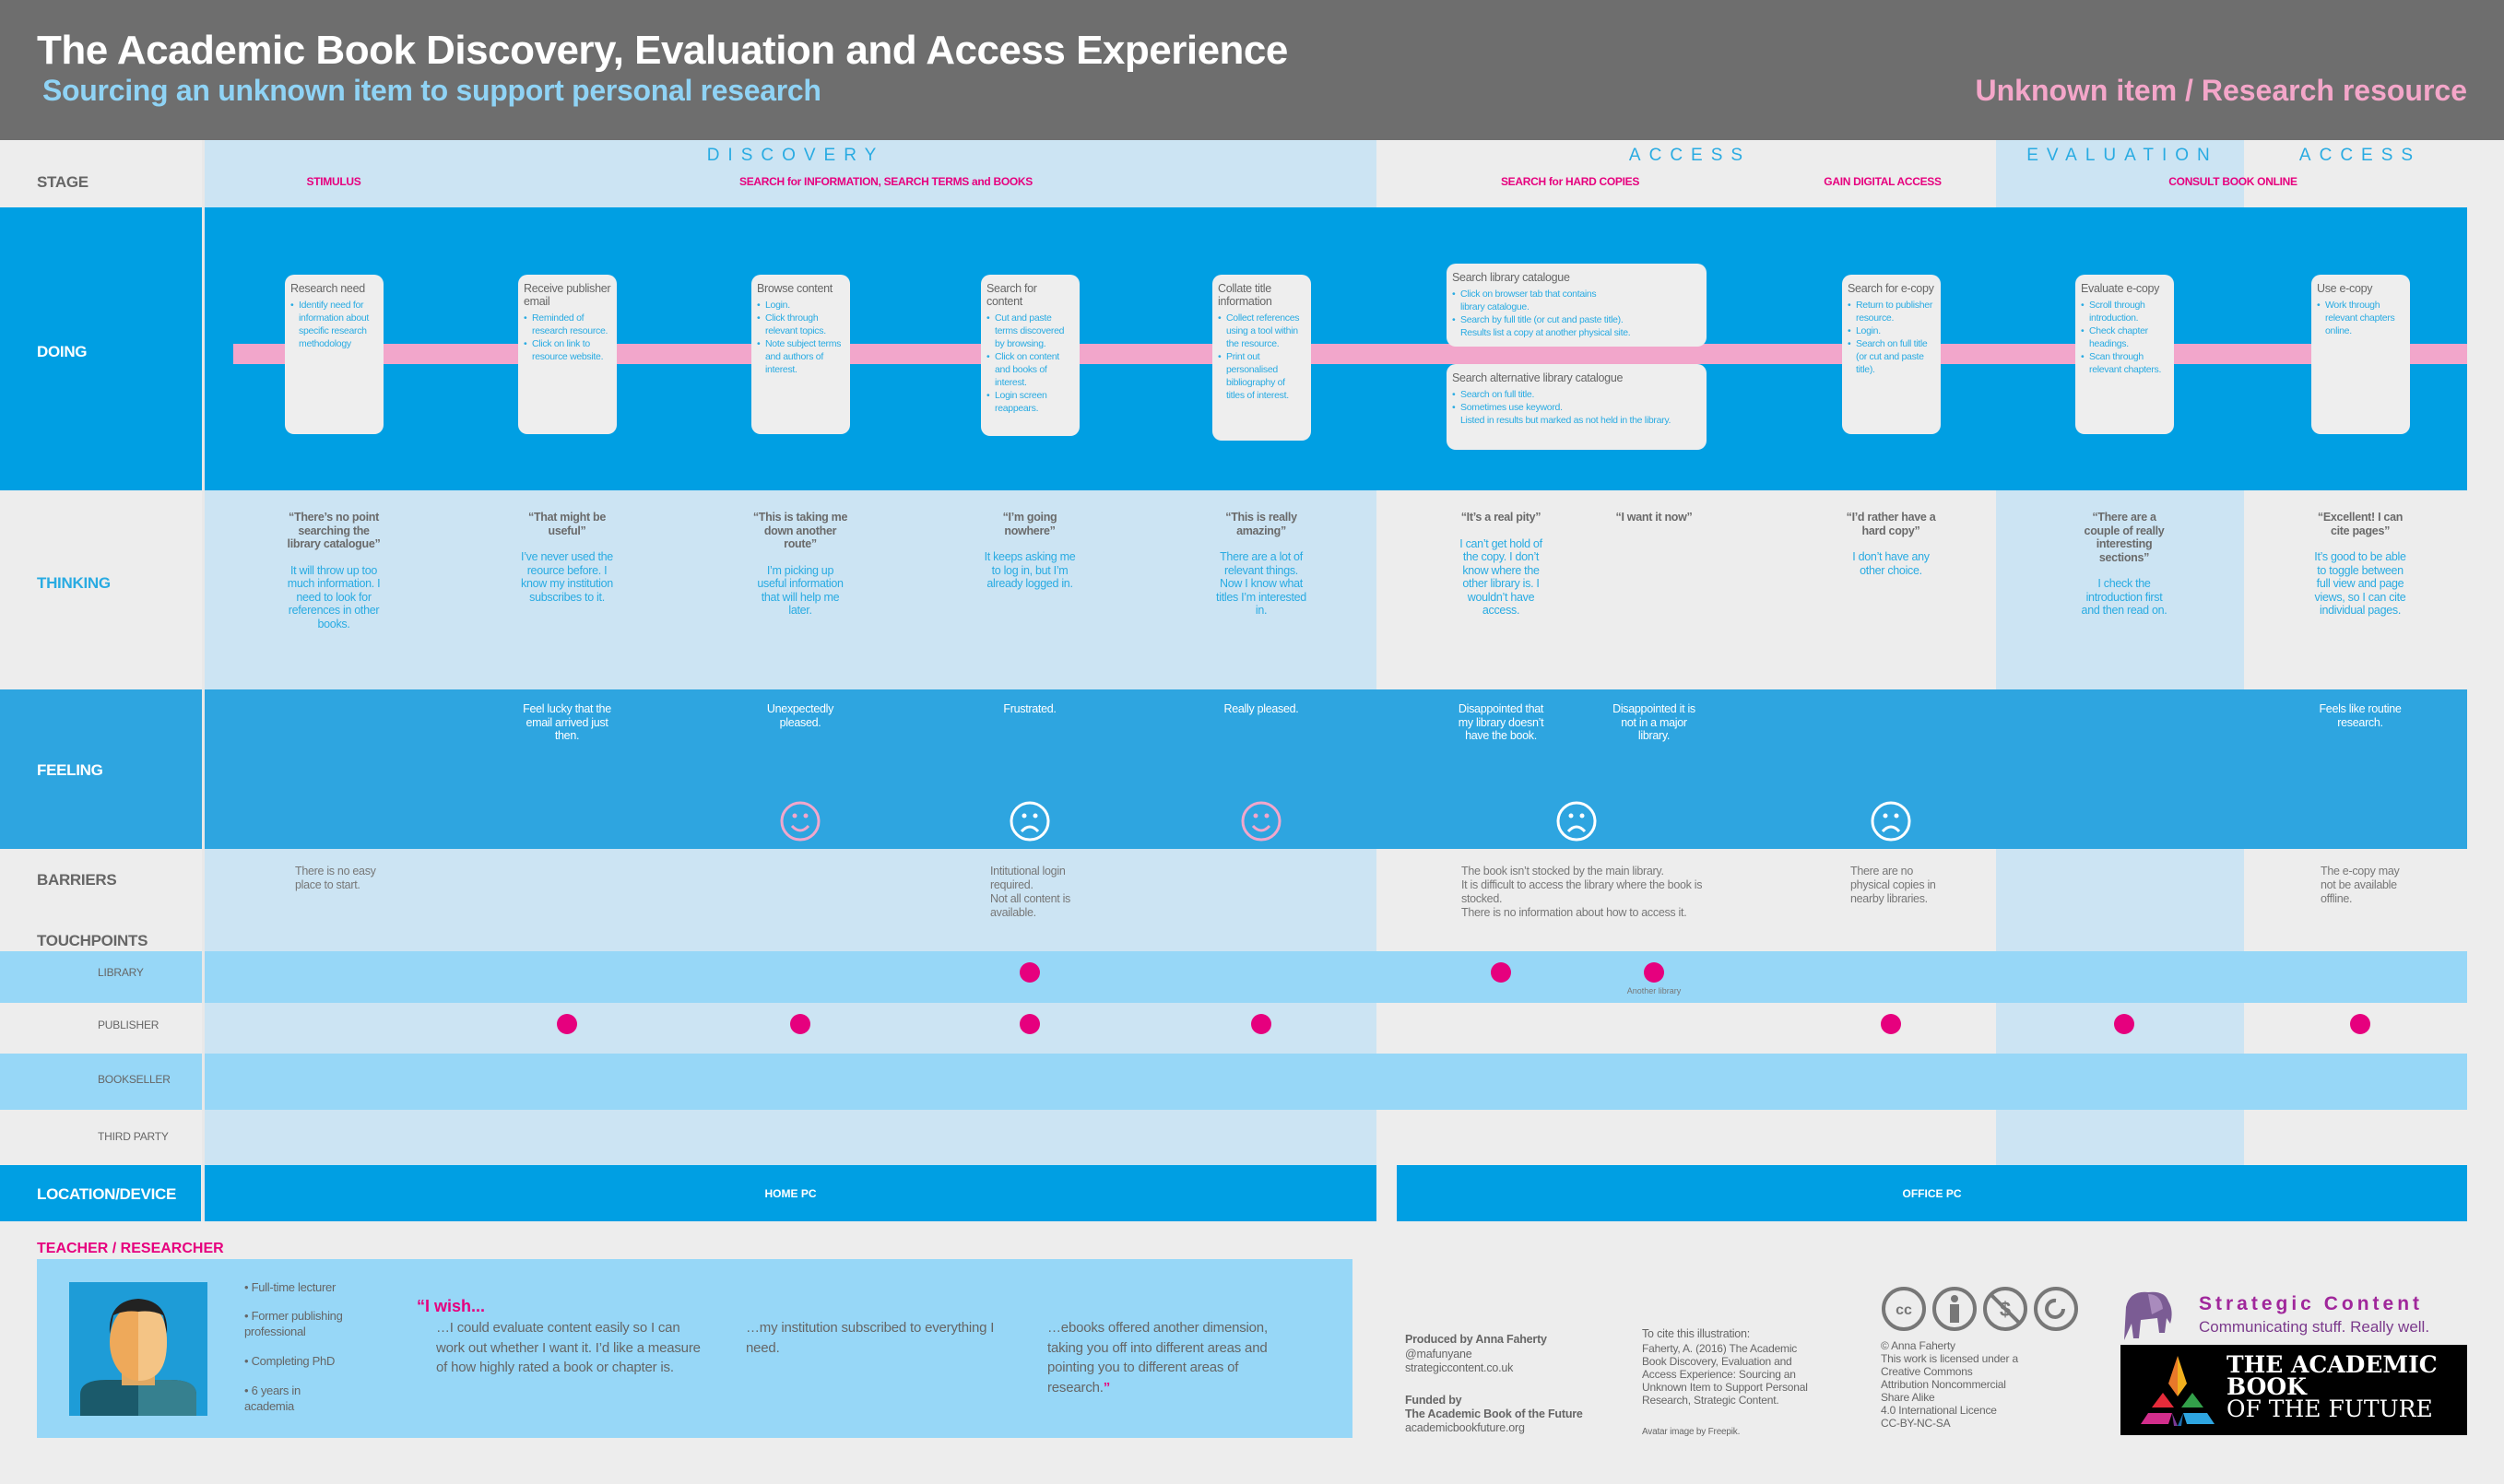  Describe the element at coordinates (1954, 1309) in the screenshot. I see `by-icon` at that location.